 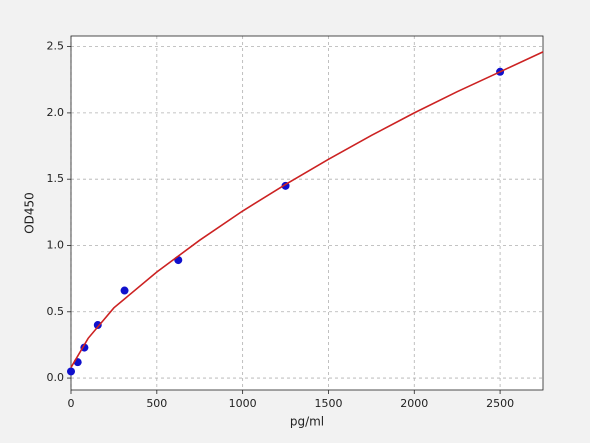 What do you see at coordinates (71, 403) in the screenshot?
I see `x-tick-label: 0` at bounding box center [71, 403].